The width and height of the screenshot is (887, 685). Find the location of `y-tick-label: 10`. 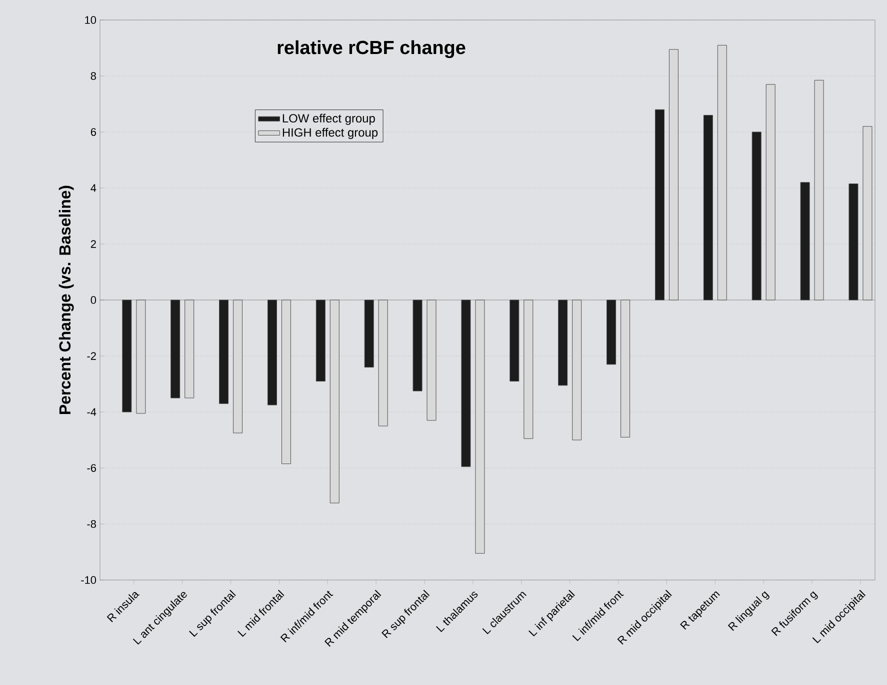

y-tick-label: 10 is located at coordinates (90, 20).